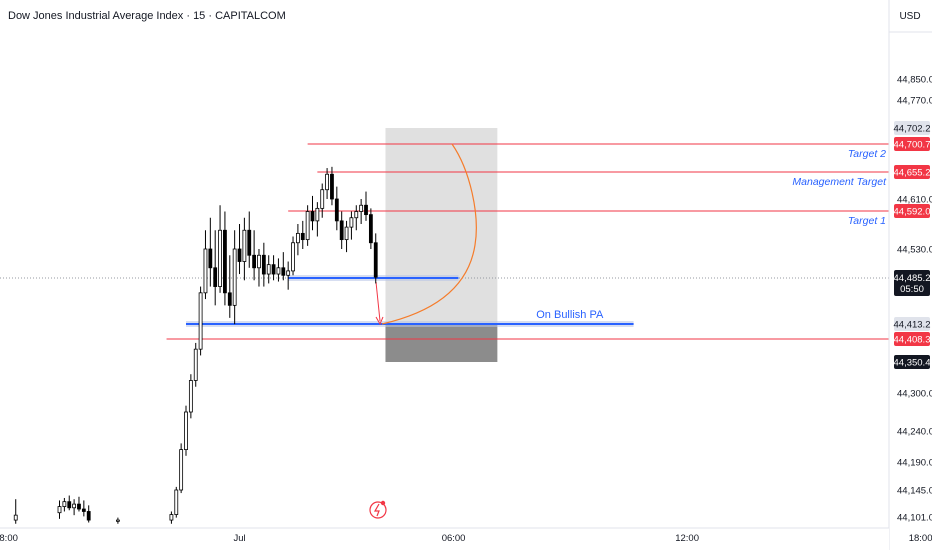  I want to click on drop-arrow-head, so click(379, 321).